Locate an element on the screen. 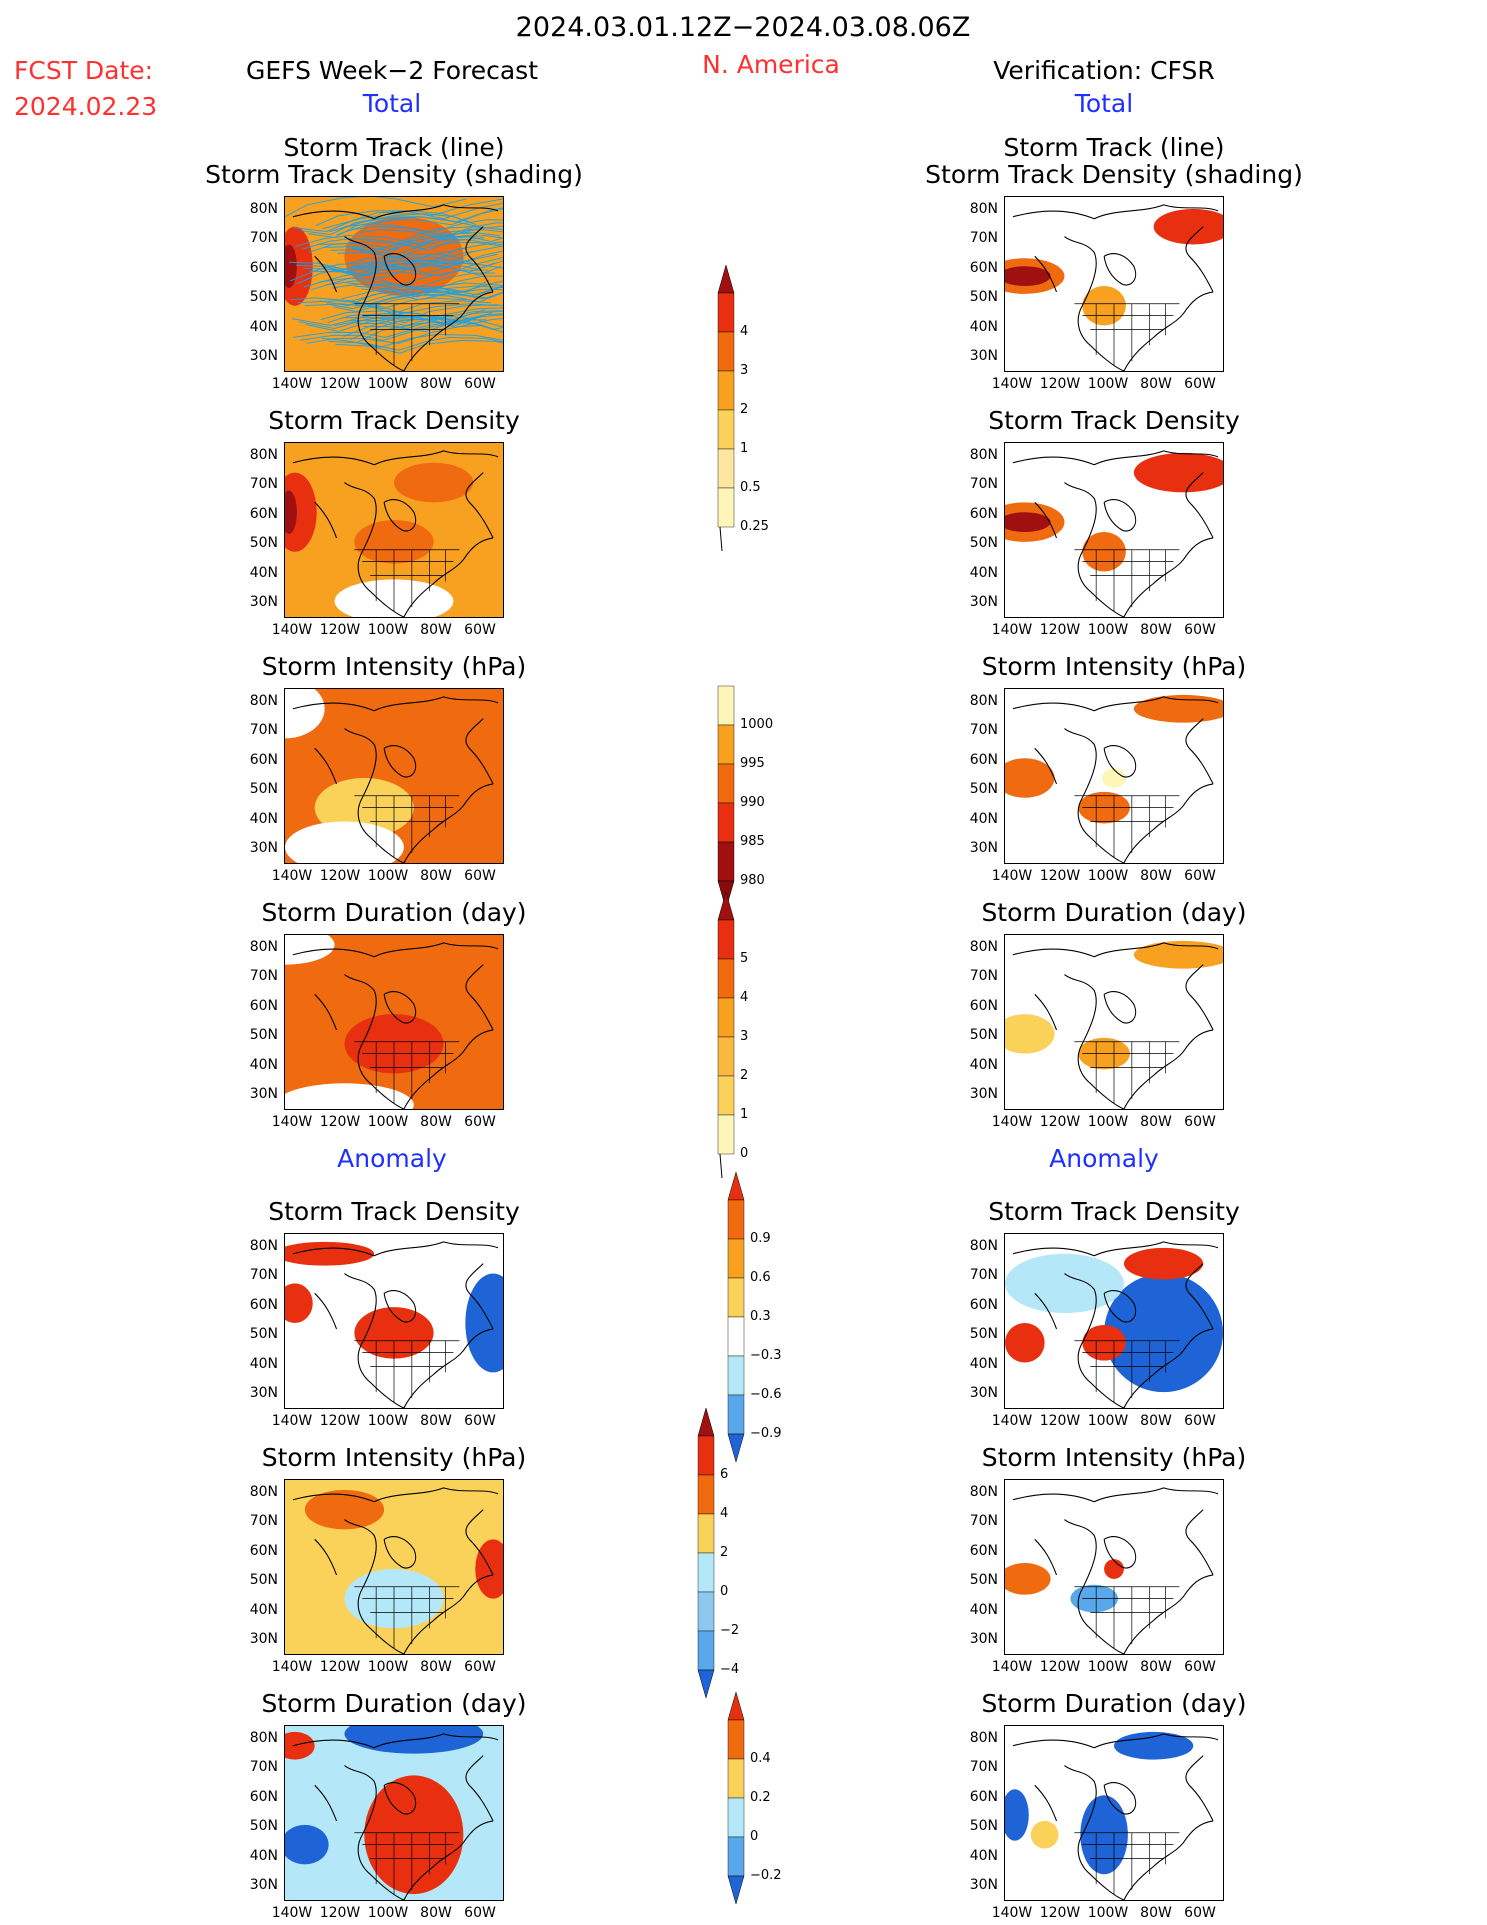 Image resolution: width=1487 pixels, height=1925 pixels. colorbar-density-label: 0.5 is located at coordinates (750, 487).